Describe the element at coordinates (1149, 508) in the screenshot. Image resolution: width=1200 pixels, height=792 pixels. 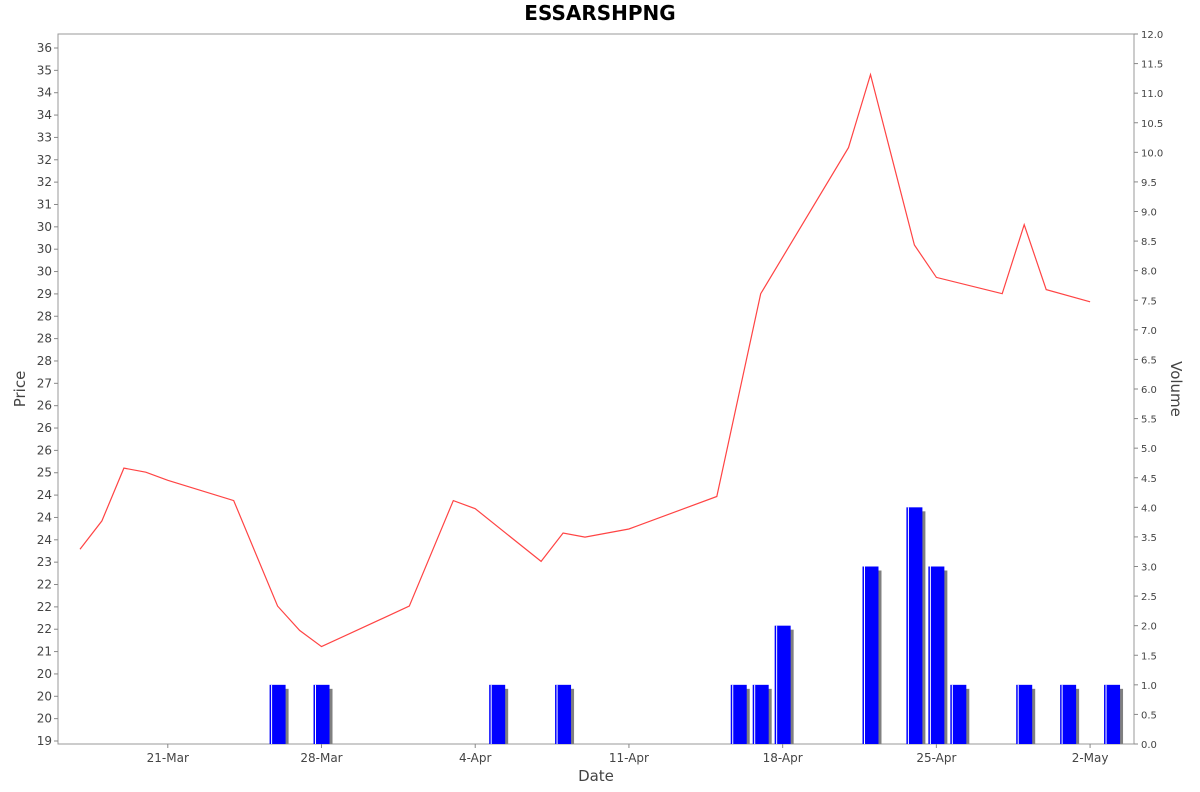
I see `volume-tick-label: 4.0` at that location.